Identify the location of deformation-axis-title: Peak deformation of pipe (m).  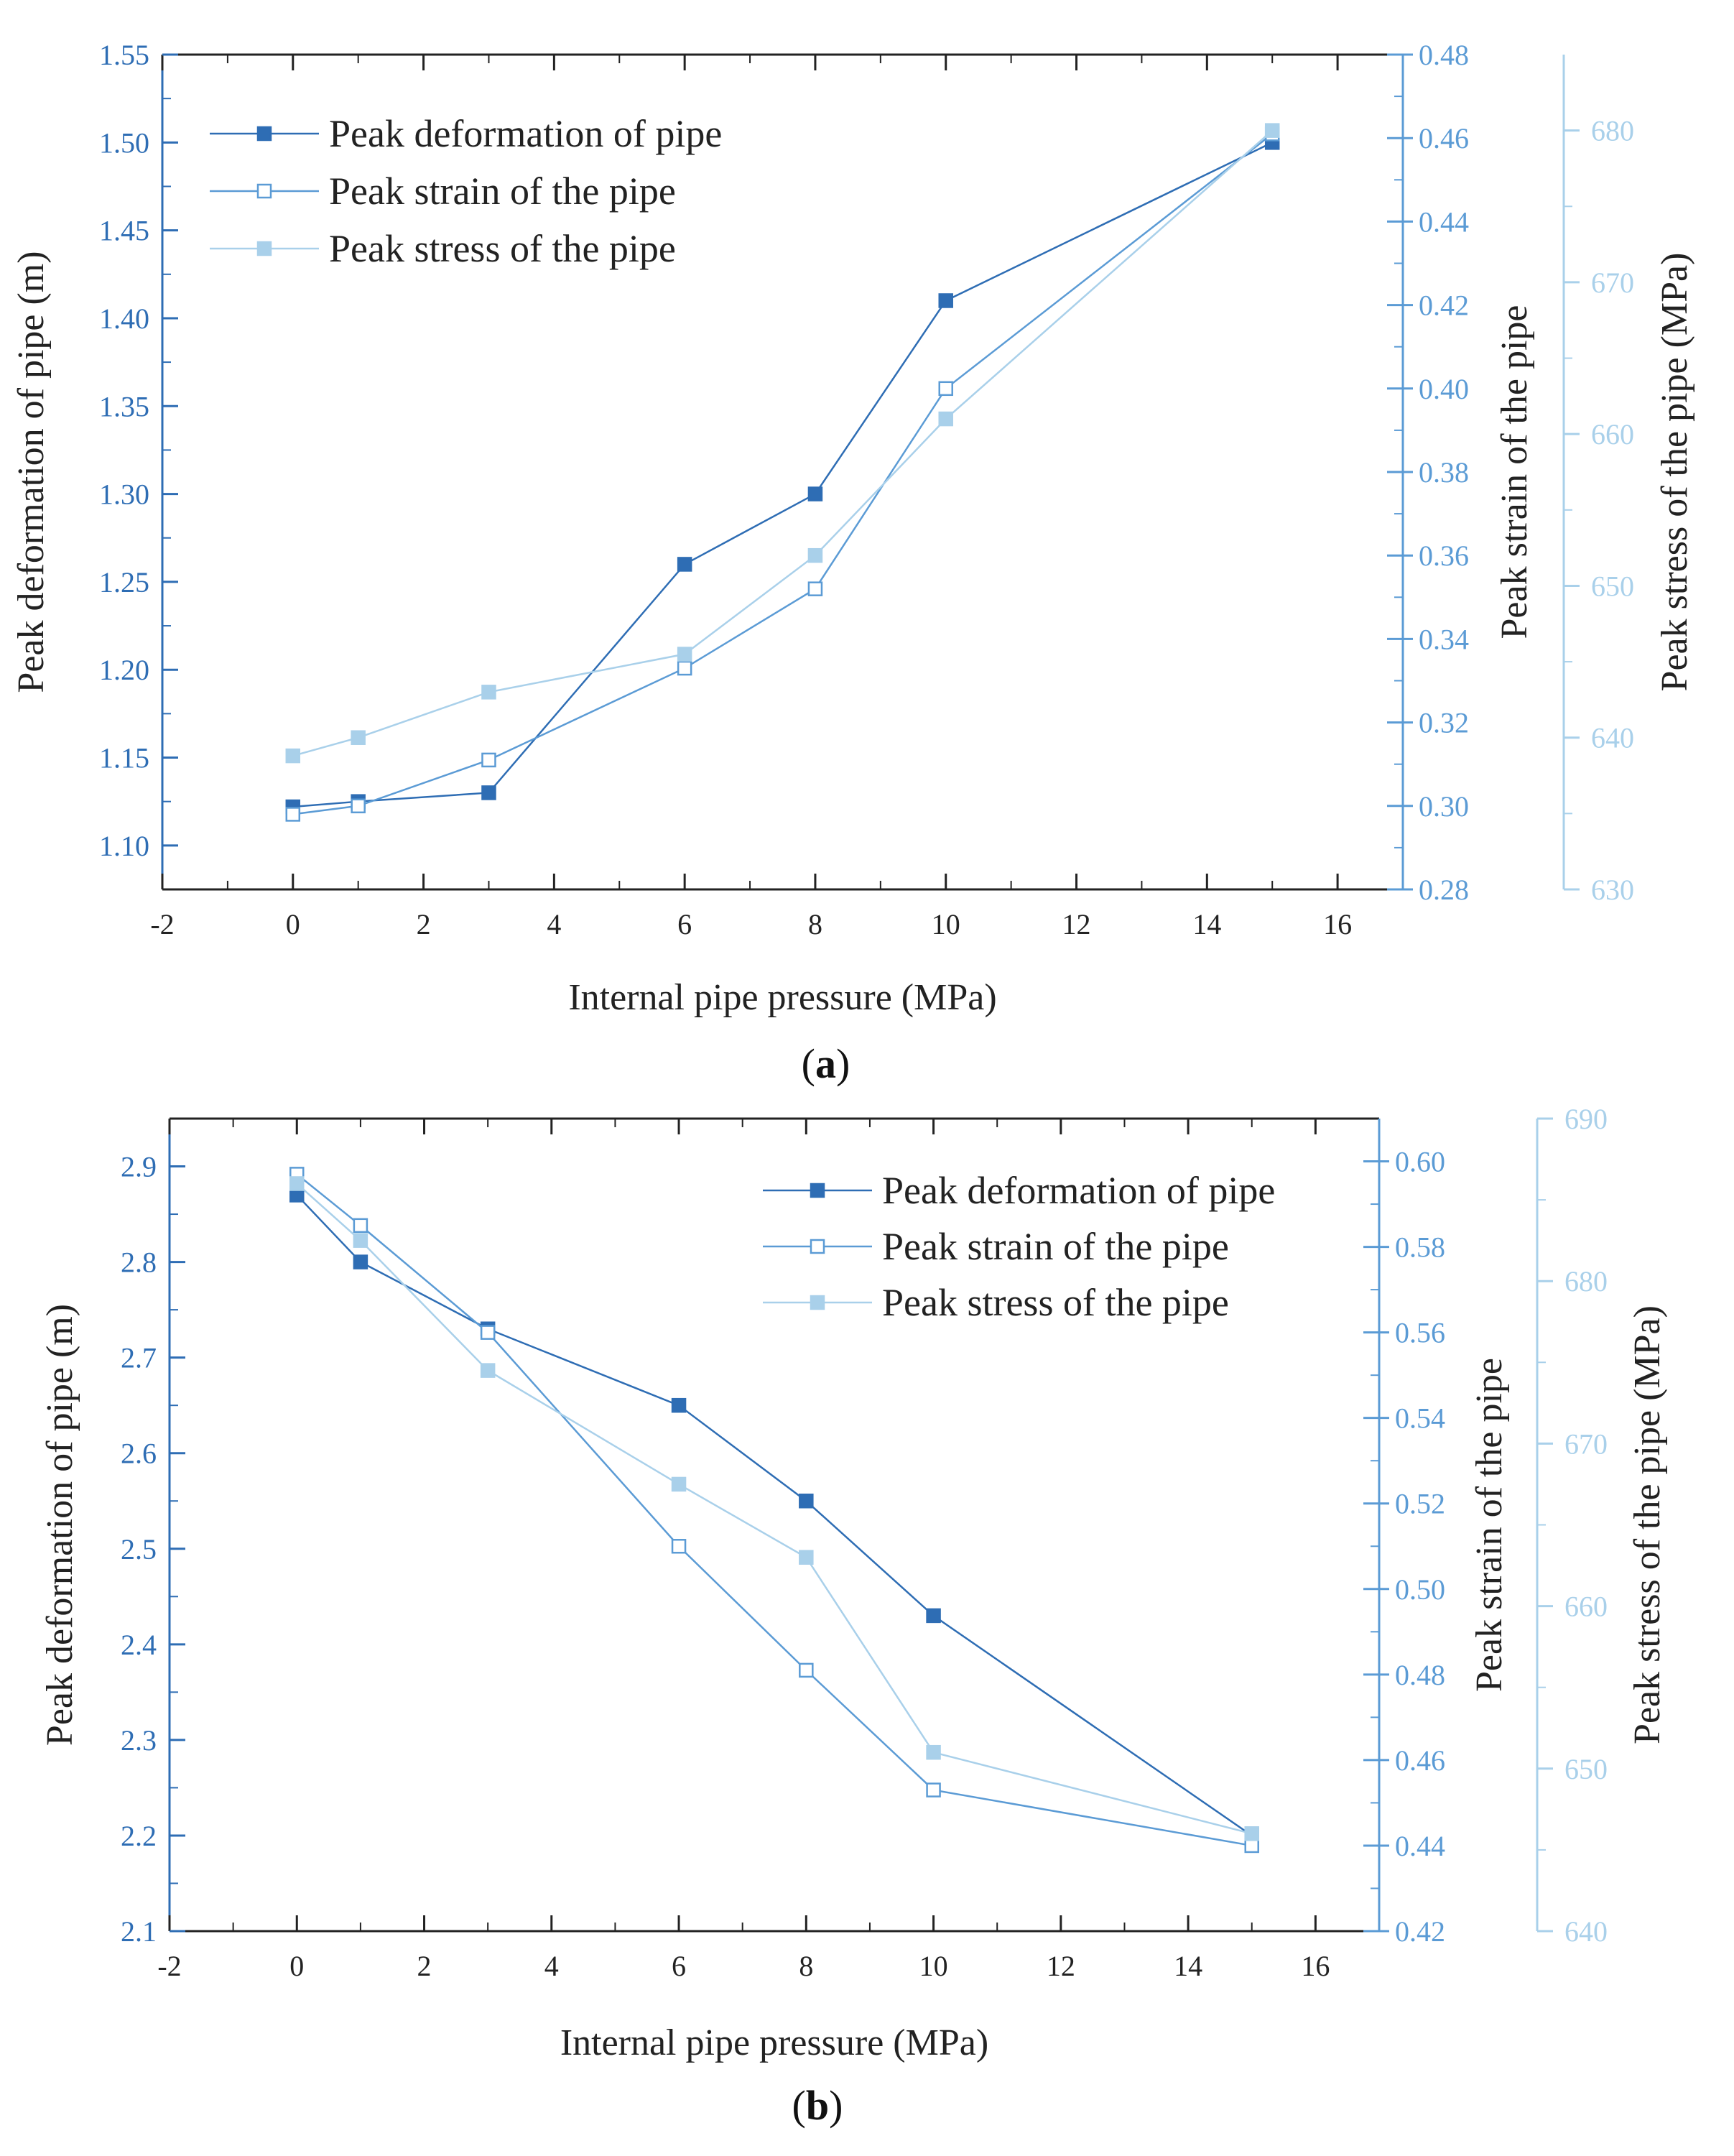
(31, 472).